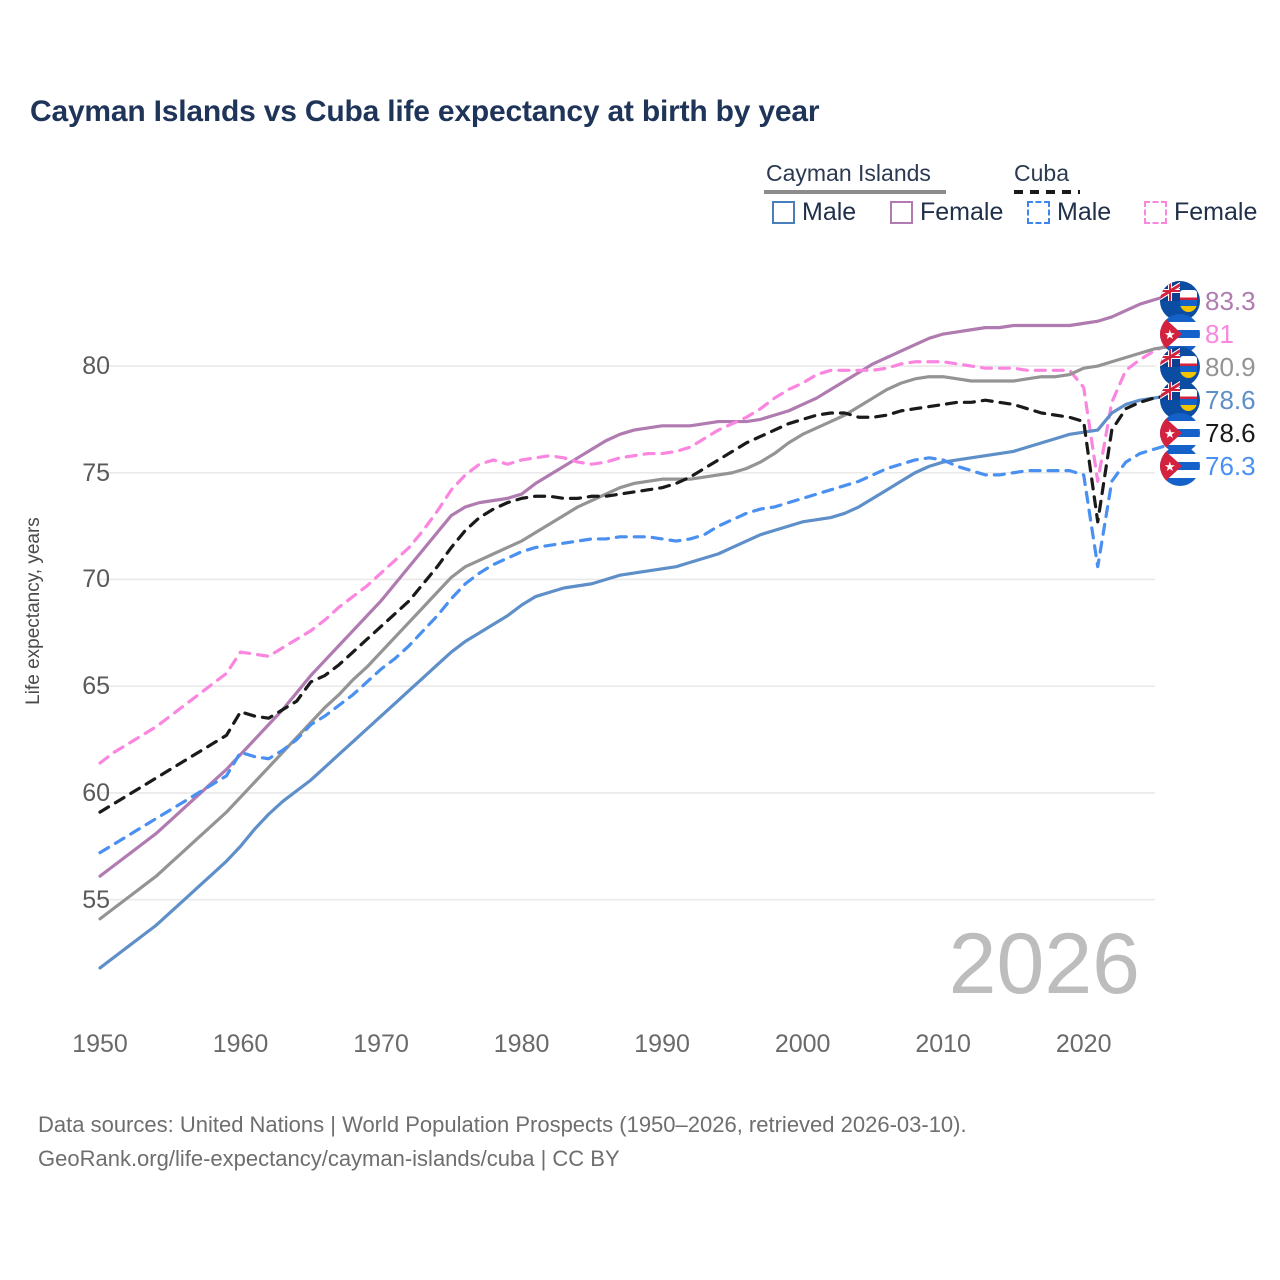 The image size is (1280, 1280). What do you see at coordinates (943, 1044) in the screenshot?
I see `x-axis-tick-label: 2010` at bounding box center [943, 1044].